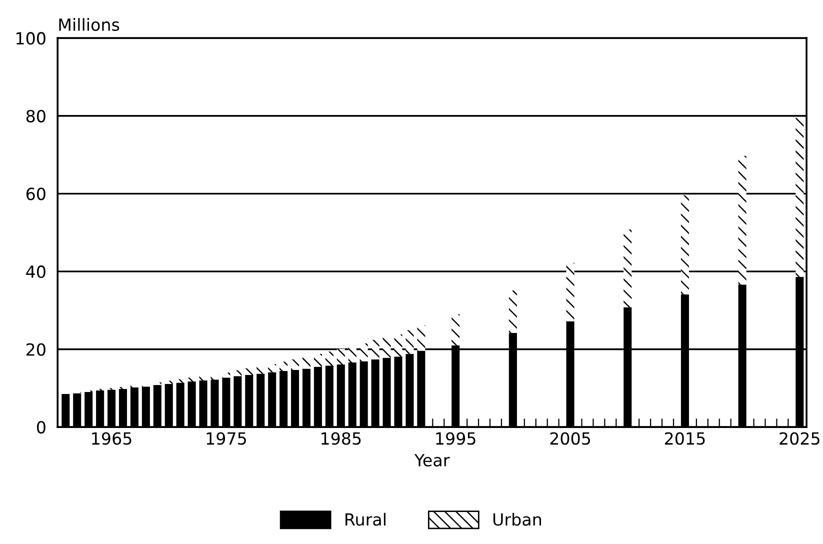 The image size is (823, 544). Describe the element at coordinates (89, 24) in the screenshot. I see `y-axis-title: Millions` at that location.